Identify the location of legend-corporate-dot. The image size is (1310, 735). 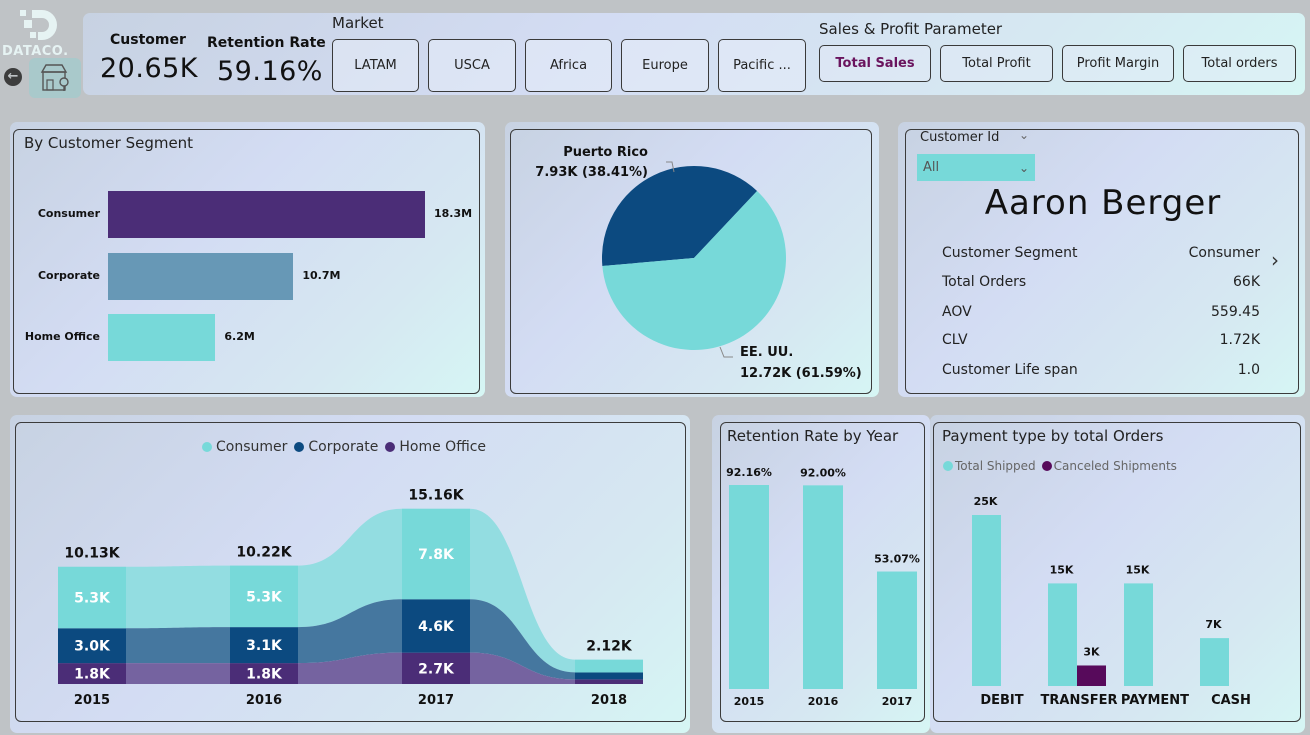
(299, 447).